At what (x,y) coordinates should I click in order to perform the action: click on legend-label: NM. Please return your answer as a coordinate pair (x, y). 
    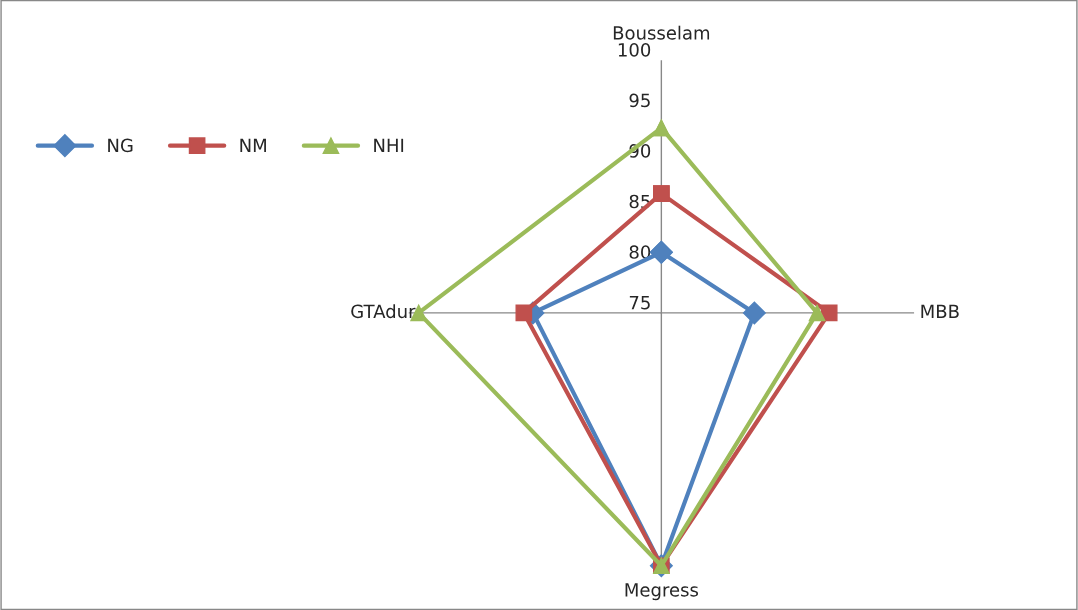
    Looking at the image, I should click on (253, 145).